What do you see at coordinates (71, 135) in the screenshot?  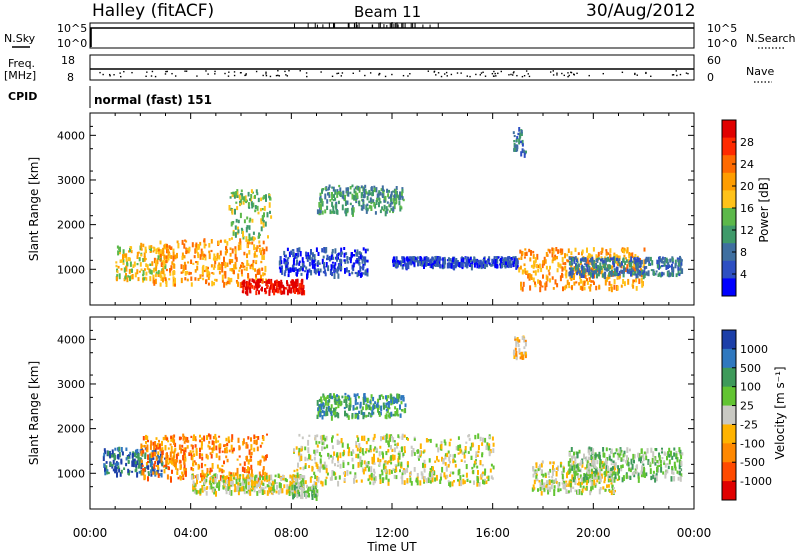 I see `y-tick-label: 4000` at bounding box center [71, 135].